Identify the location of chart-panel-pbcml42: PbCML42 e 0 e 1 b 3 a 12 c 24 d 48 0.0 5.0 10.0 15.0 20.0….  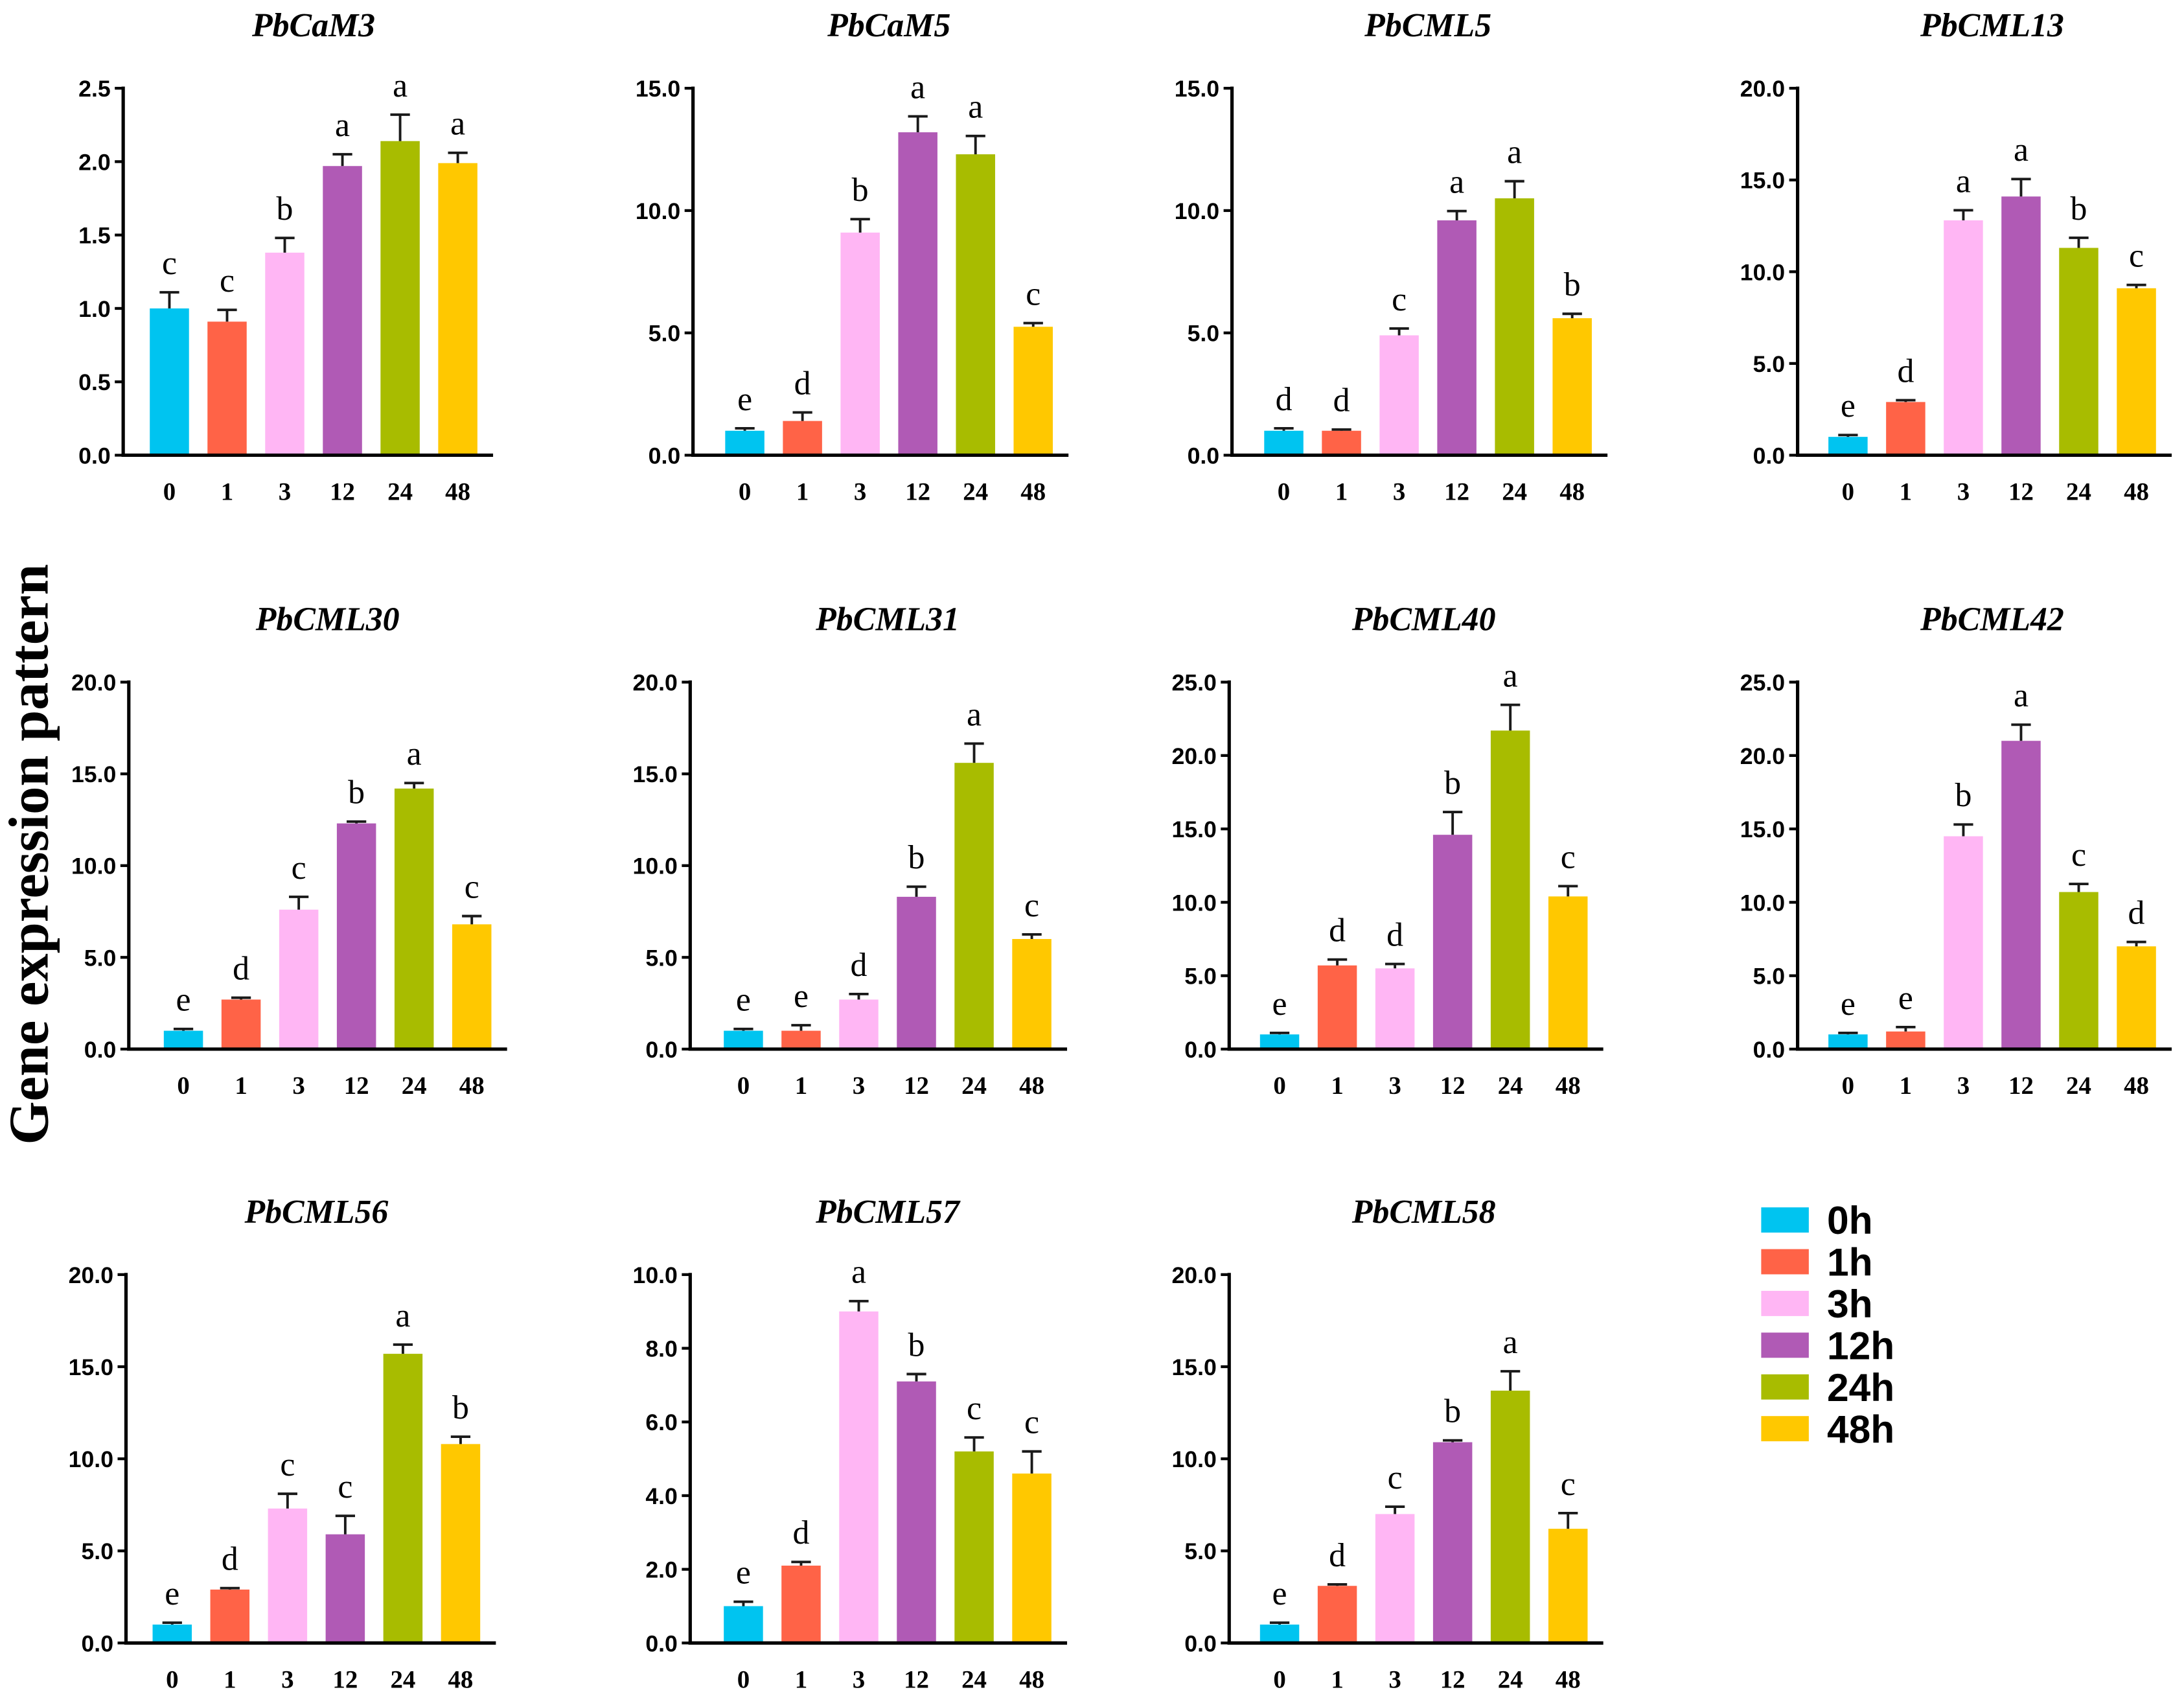
(1956, 850).